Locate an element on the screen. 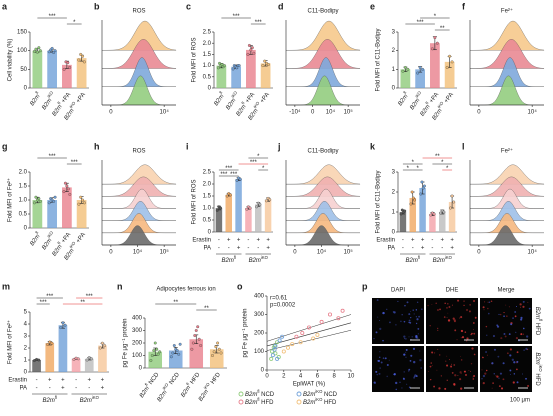 Image resolution: width=553 pixels, height=416 pixels. y-tick-label: 100 is located at coordinates (137, 356).